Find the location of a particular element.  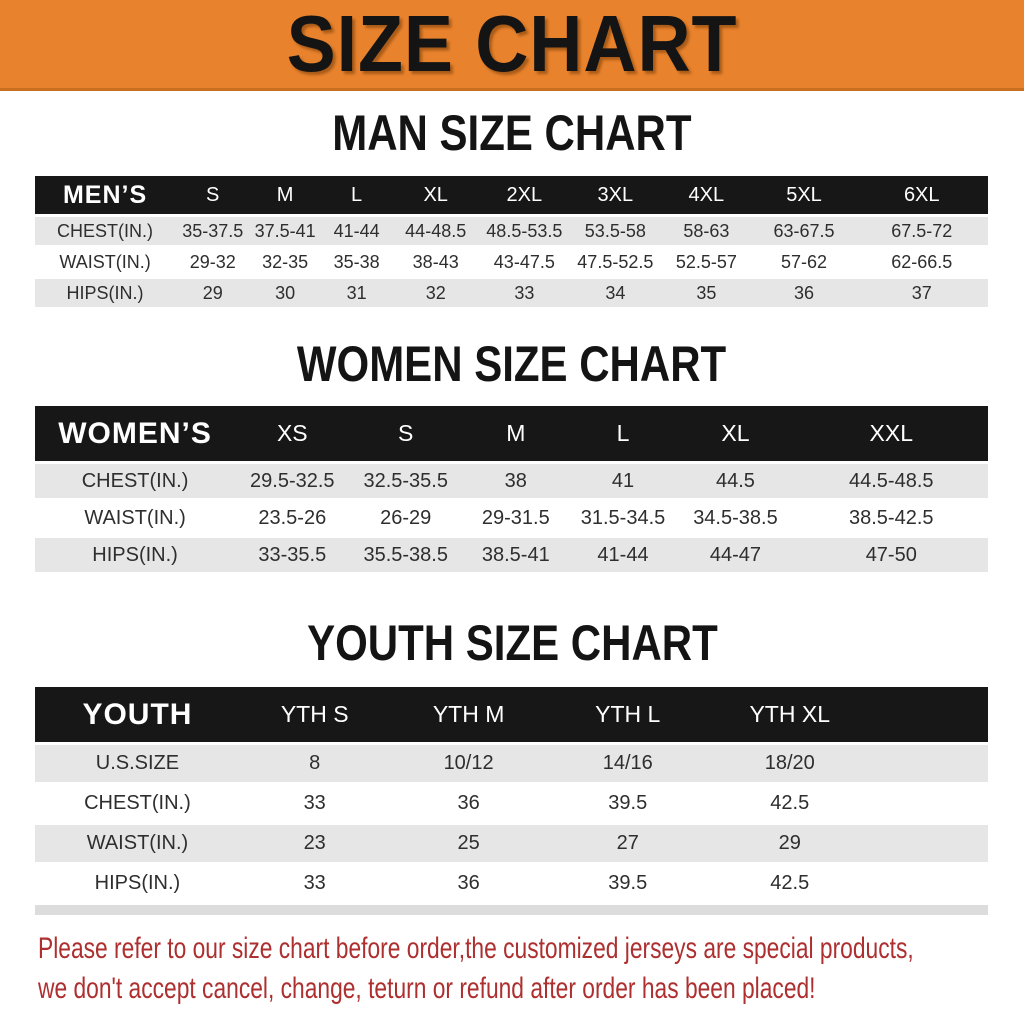

measurement-value-cell: 44-48.5 is located at coordinates (436, 231).